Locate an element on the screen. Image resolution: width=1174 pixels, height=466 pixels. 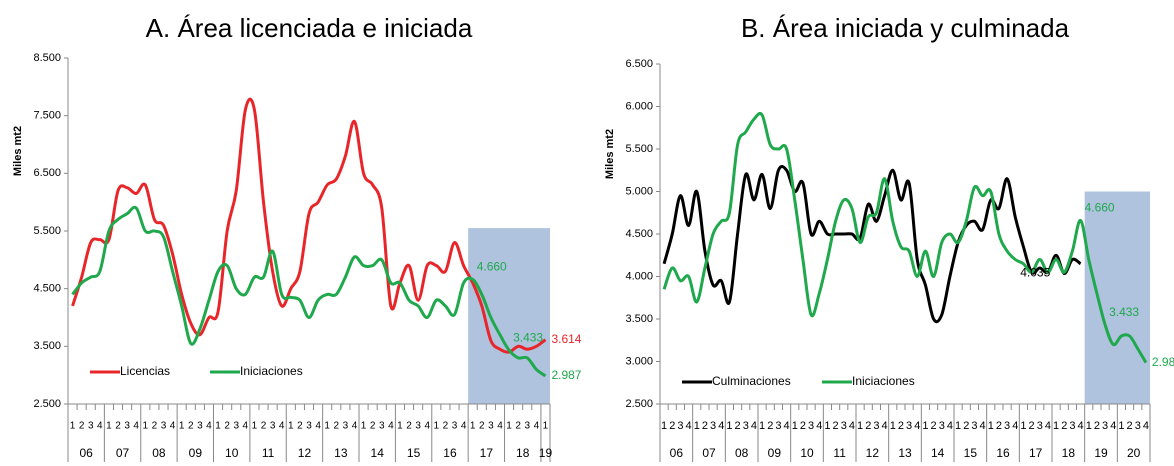
x-group-label: 08 is located at coordinates (742, 453).